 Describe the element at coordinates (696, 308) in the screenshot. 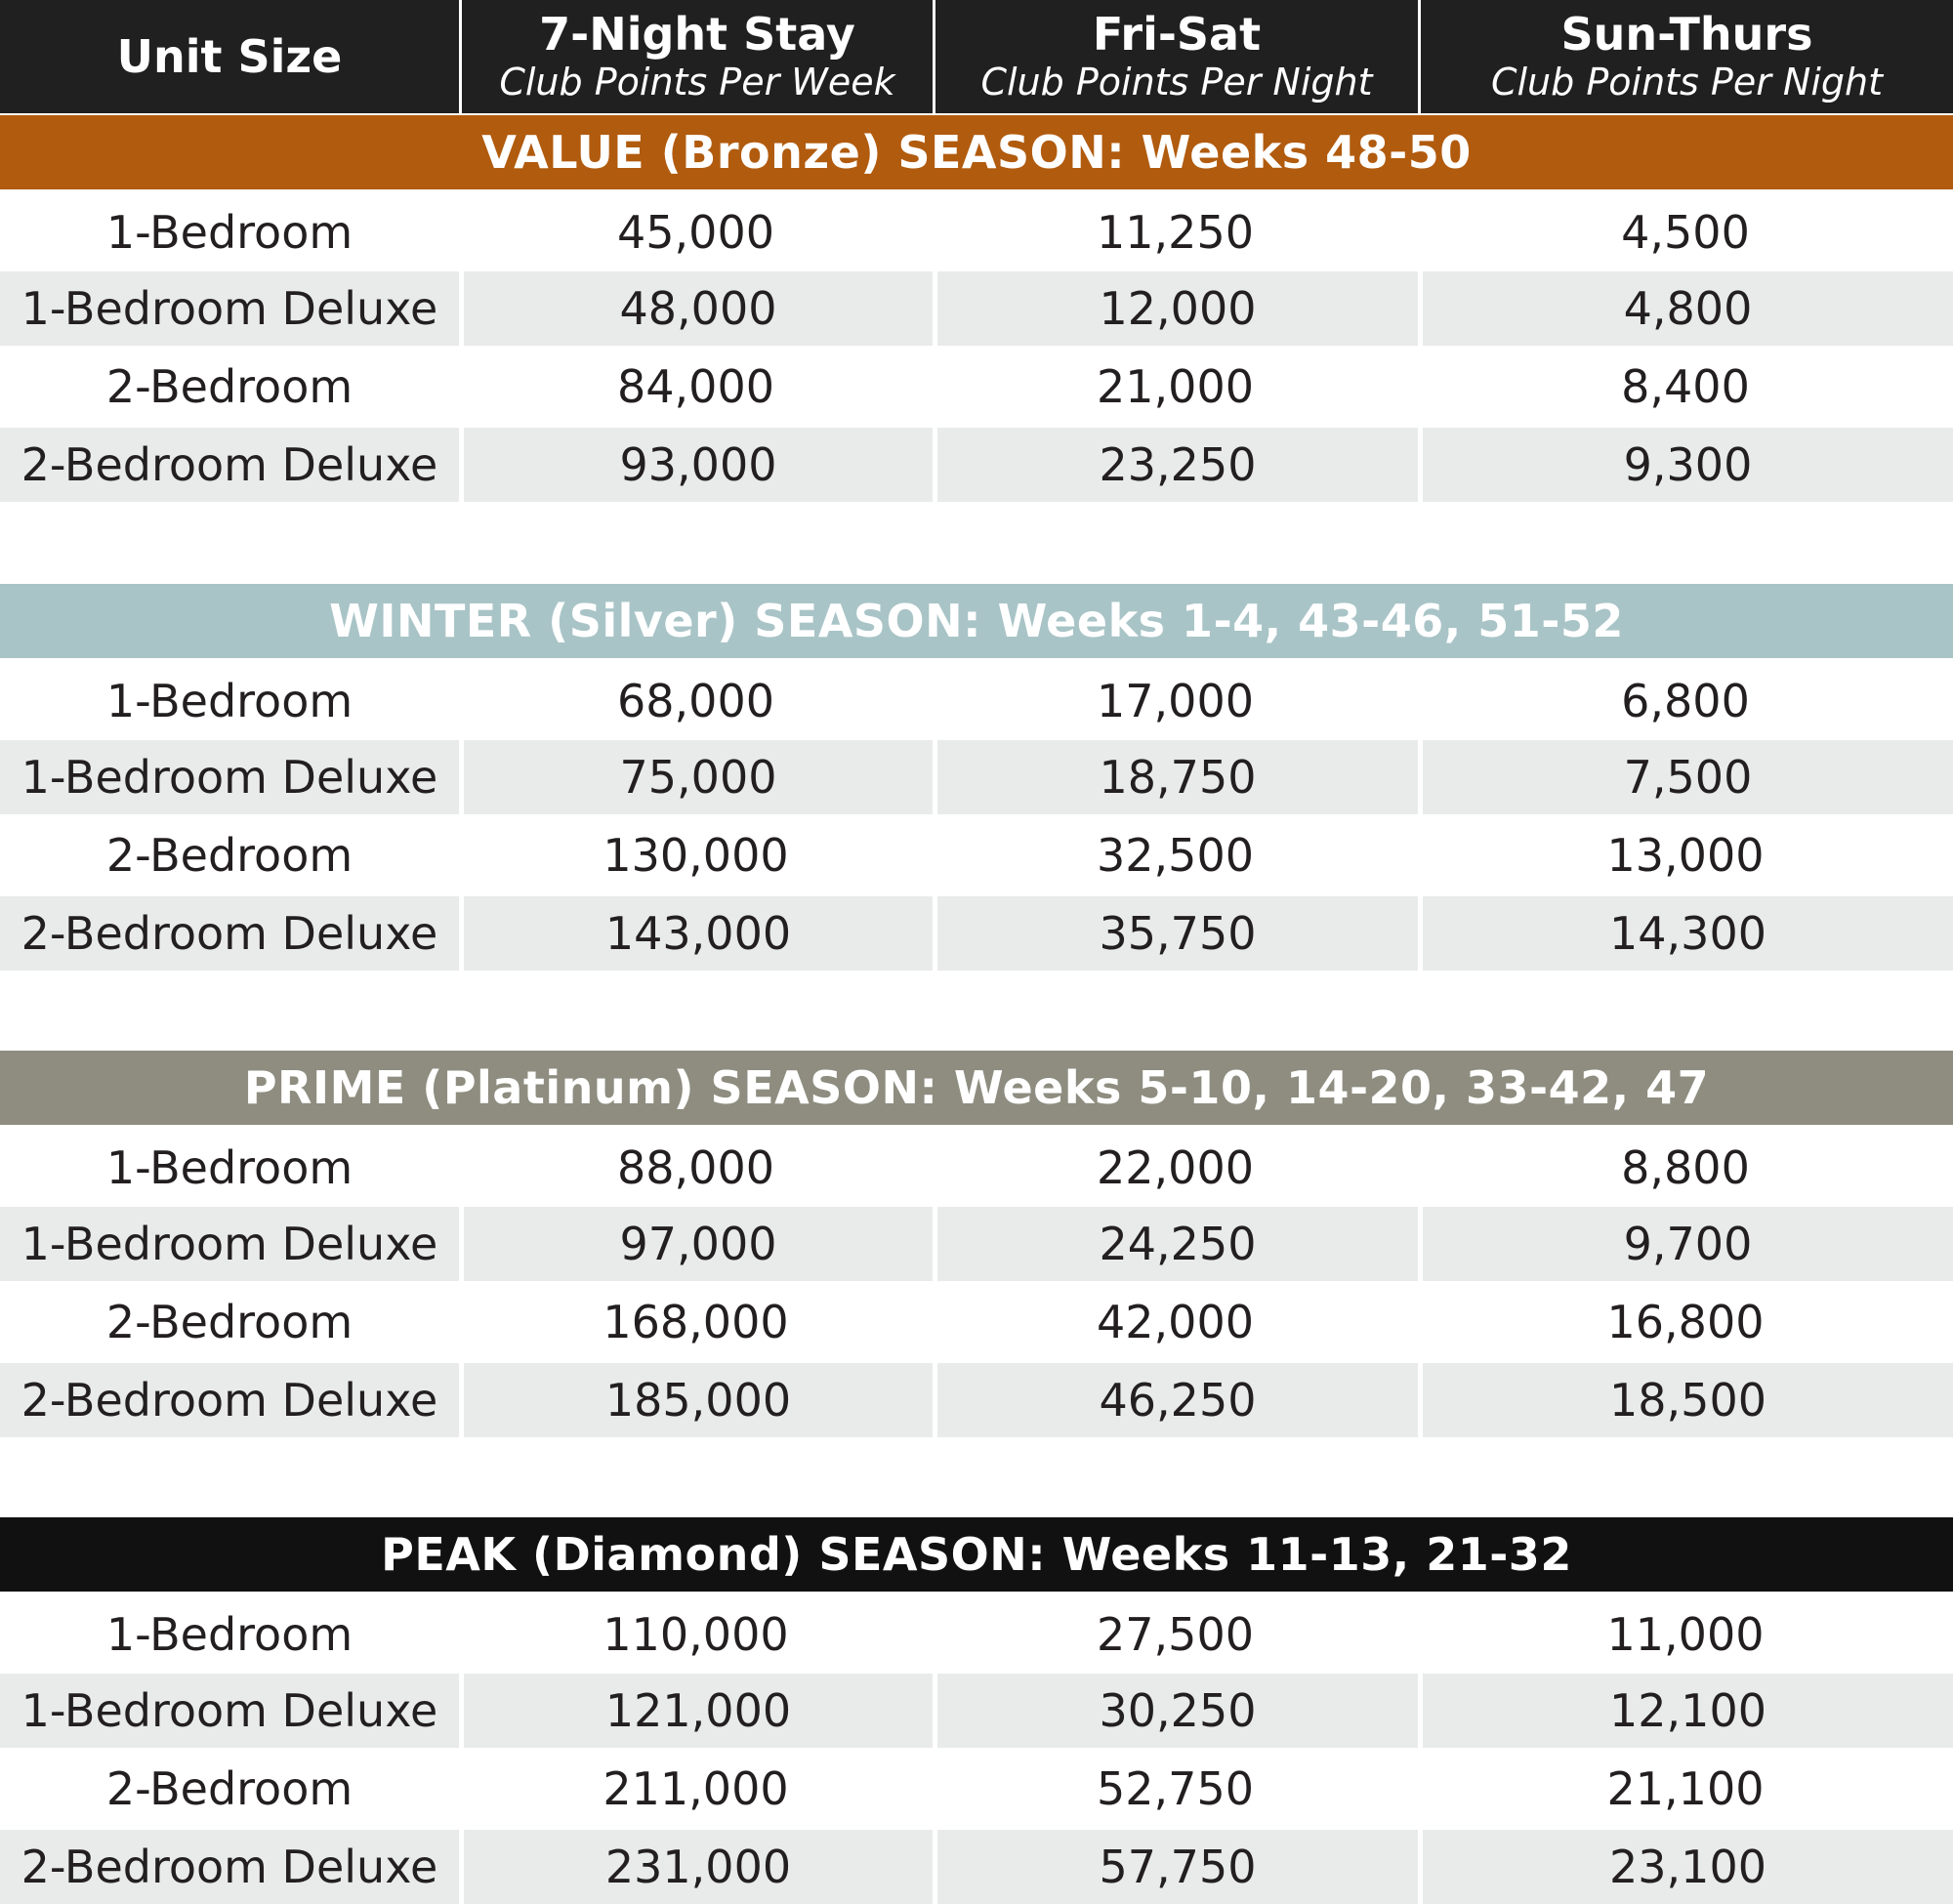

I see `seven-night-cell: 48,000` at that location.